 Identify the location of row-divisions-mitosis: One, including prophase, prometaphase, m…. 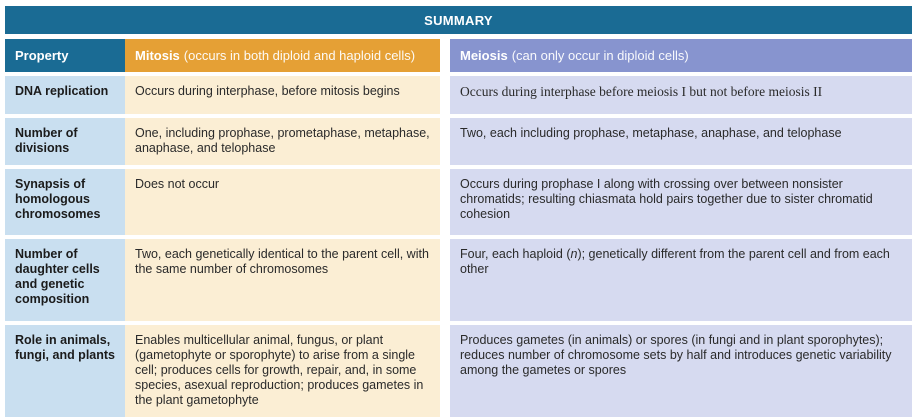
(282, 141).